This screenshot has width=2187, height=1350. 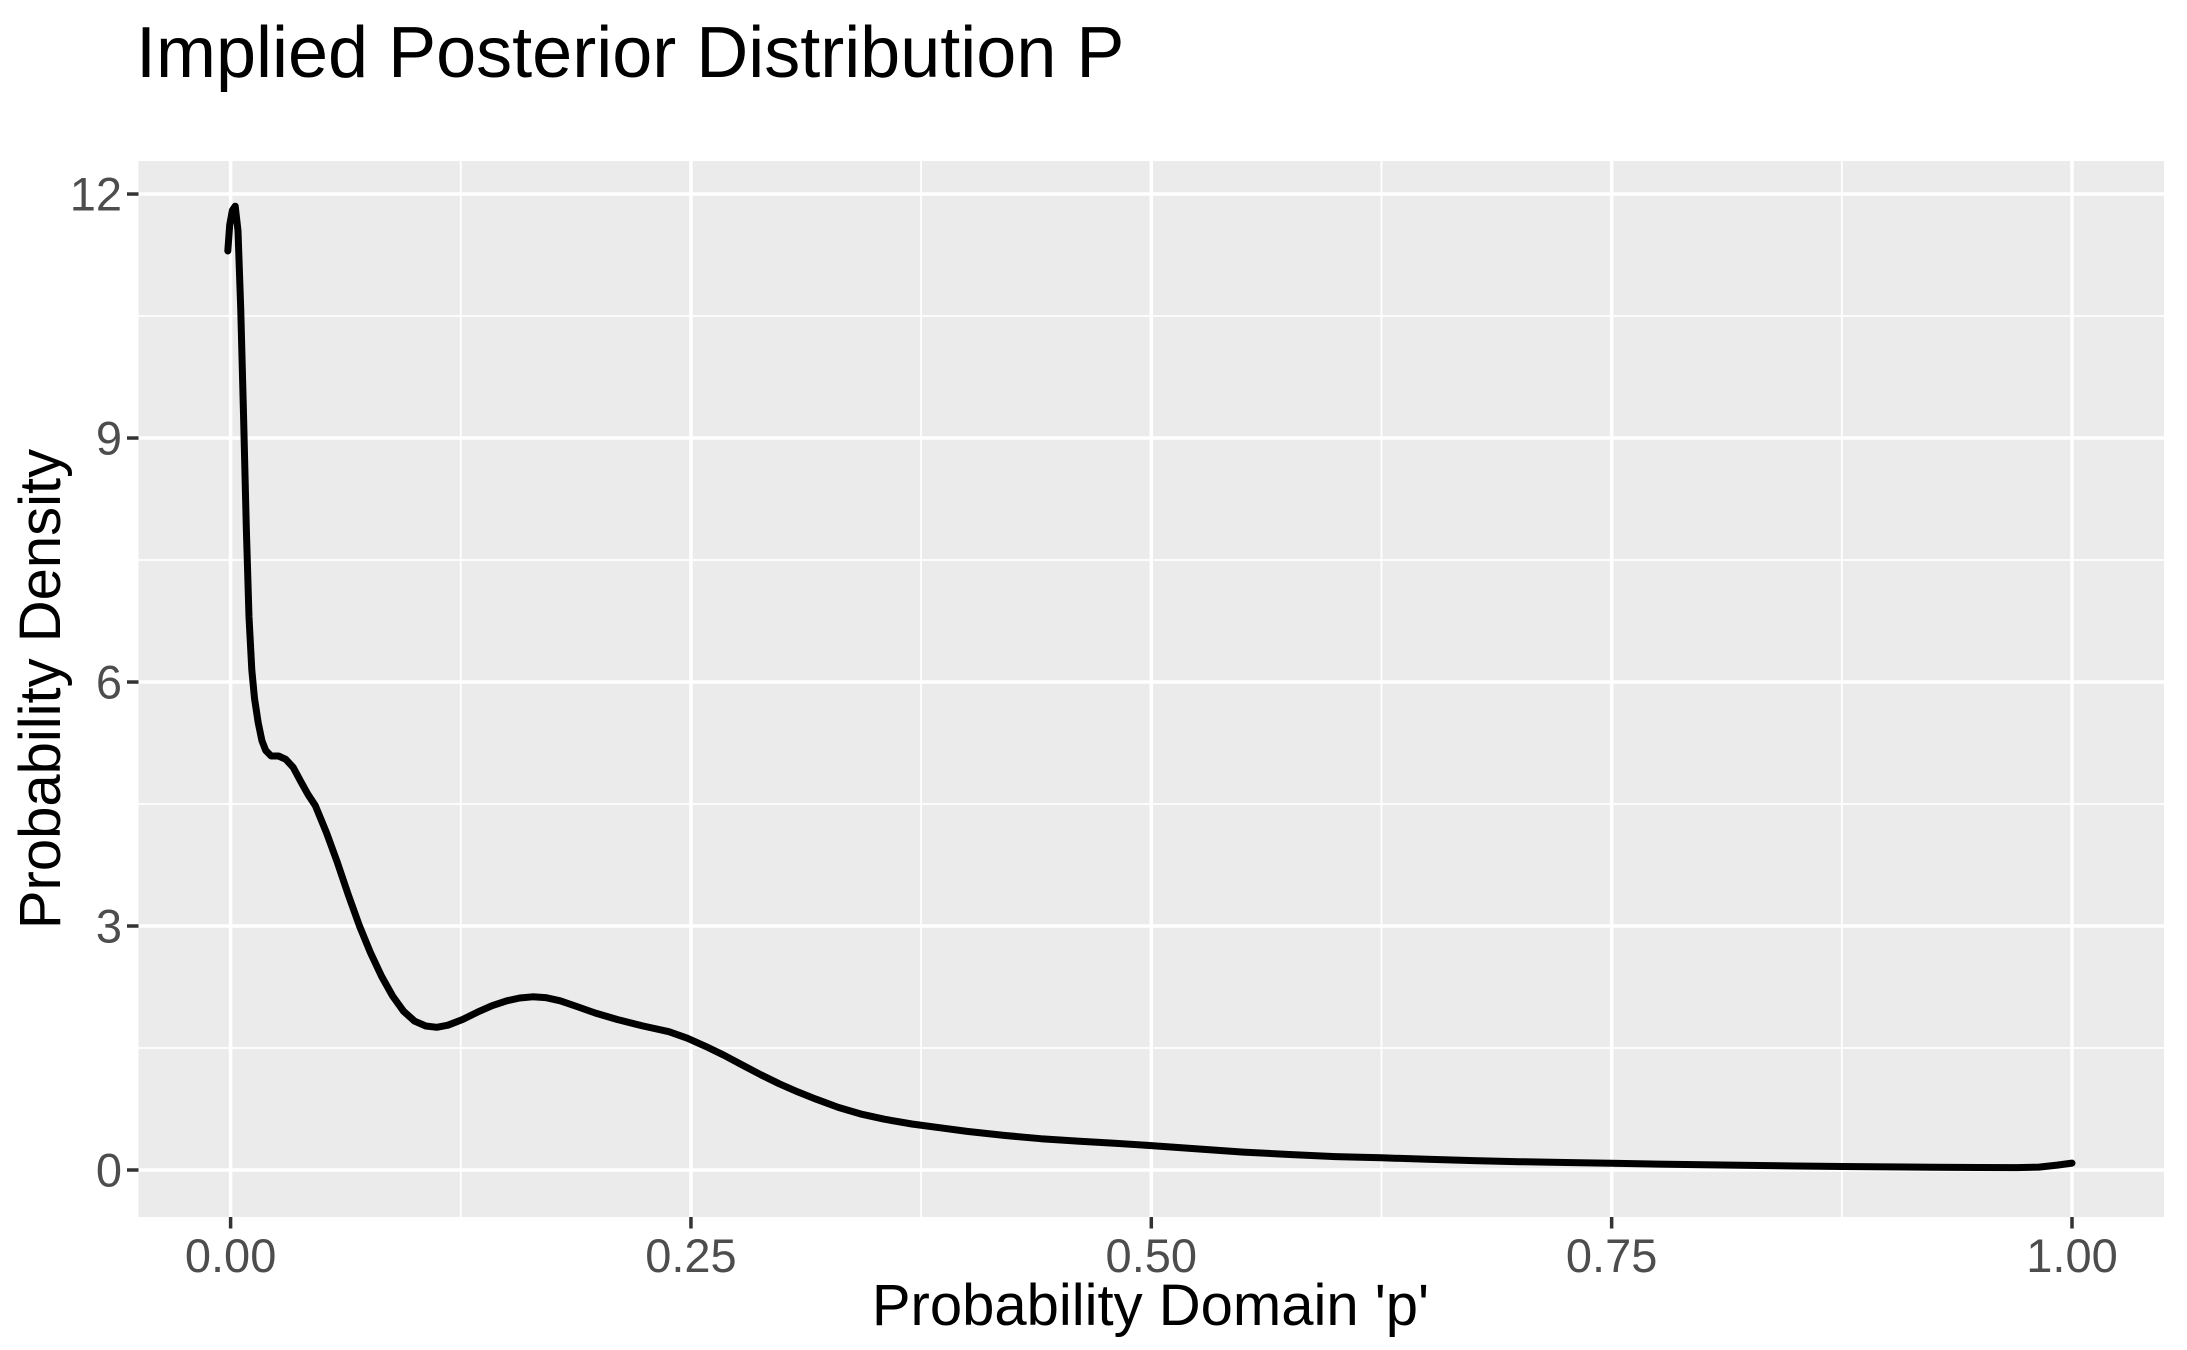 I want to click on y-tick-label: 12, so click(x=95, y=194).